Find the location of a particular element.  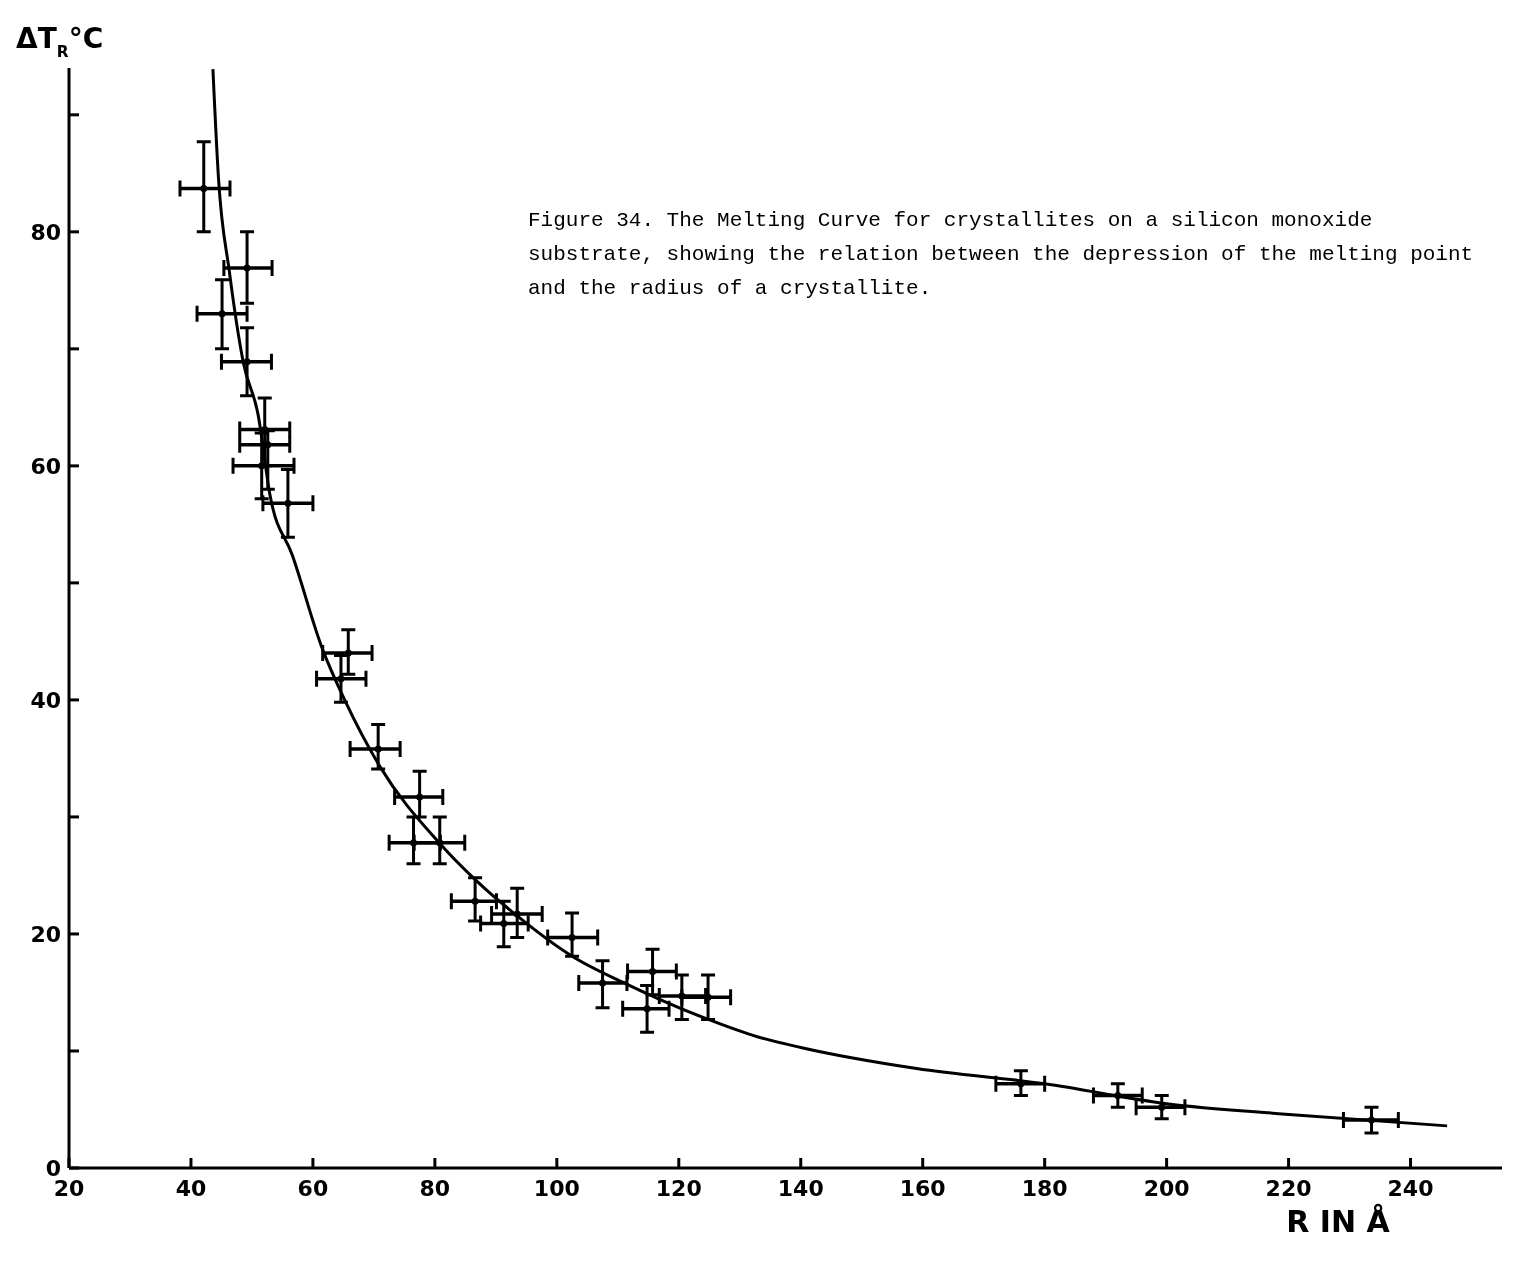

x-tick-label: 40 is located at coordinates (191, 1188).